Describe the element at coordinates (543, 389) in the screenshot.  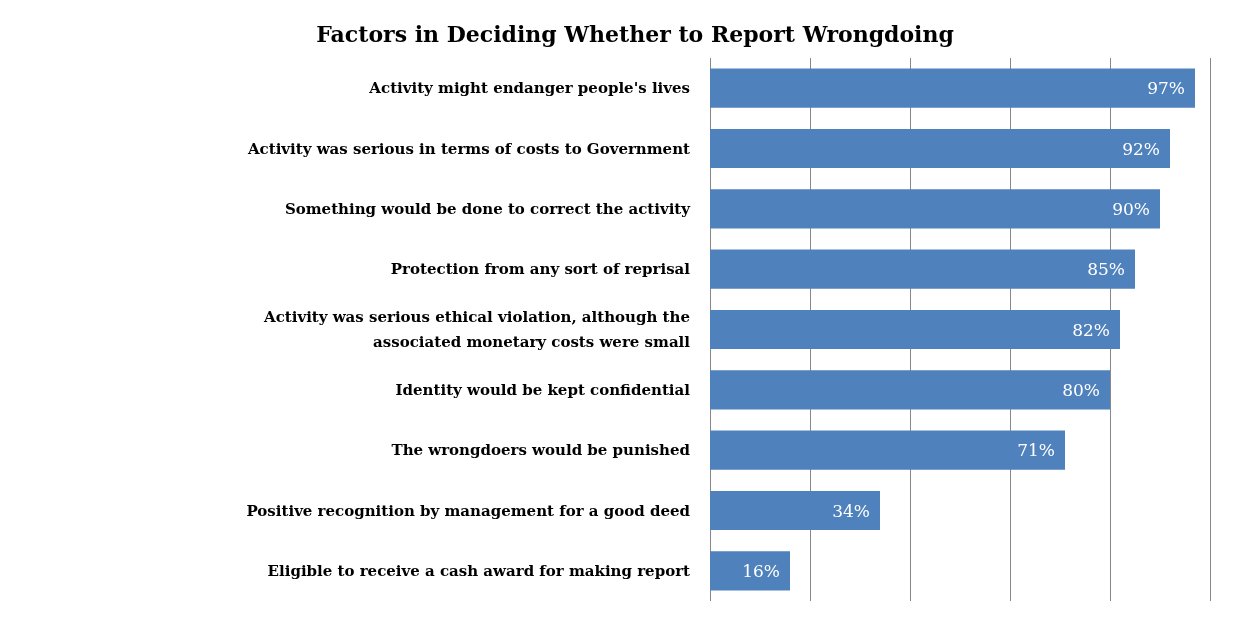
I see `y-tick-label: Identity would be kept confidential` at that location.